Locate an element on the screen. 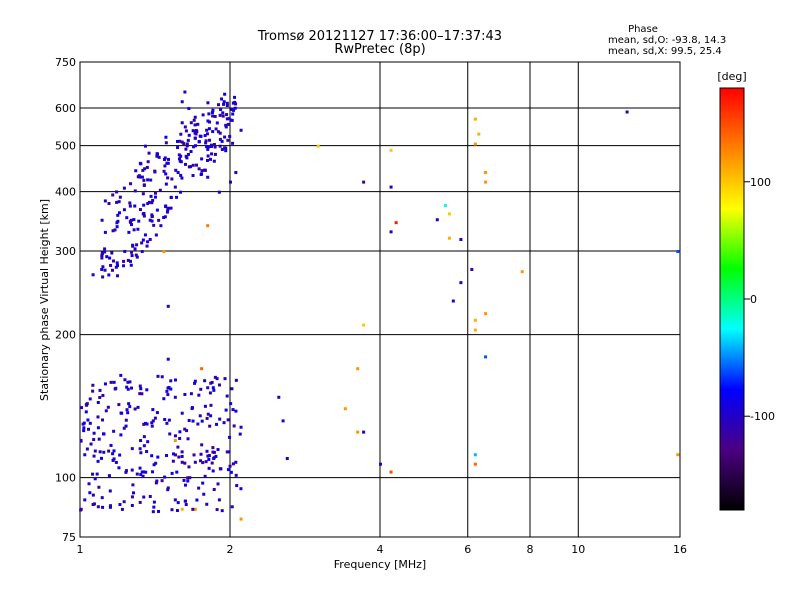 The width and height of the screenshot is (800, 600). y-tick-label: 200 is located at coordinates (65, 335).